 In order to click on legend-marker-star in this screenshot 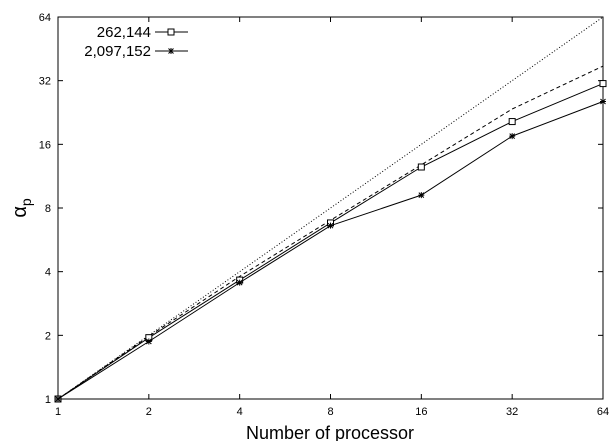, I will do `click(171, 51)`.